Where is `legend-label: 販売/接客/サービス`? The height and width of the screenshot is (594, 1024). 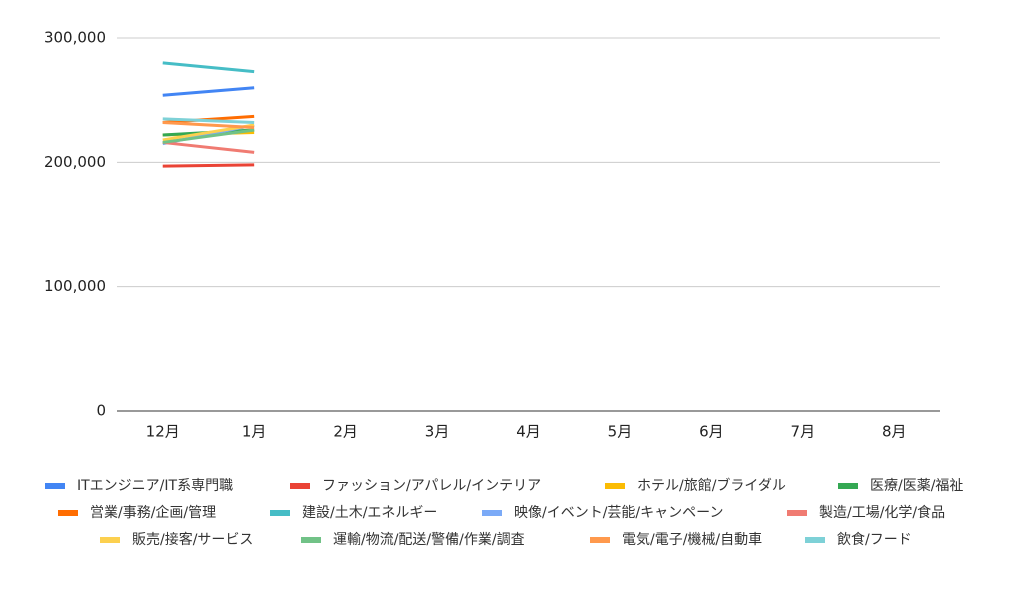 legend-label: 販売/接客/サービス is located at coordinates (192, 539).